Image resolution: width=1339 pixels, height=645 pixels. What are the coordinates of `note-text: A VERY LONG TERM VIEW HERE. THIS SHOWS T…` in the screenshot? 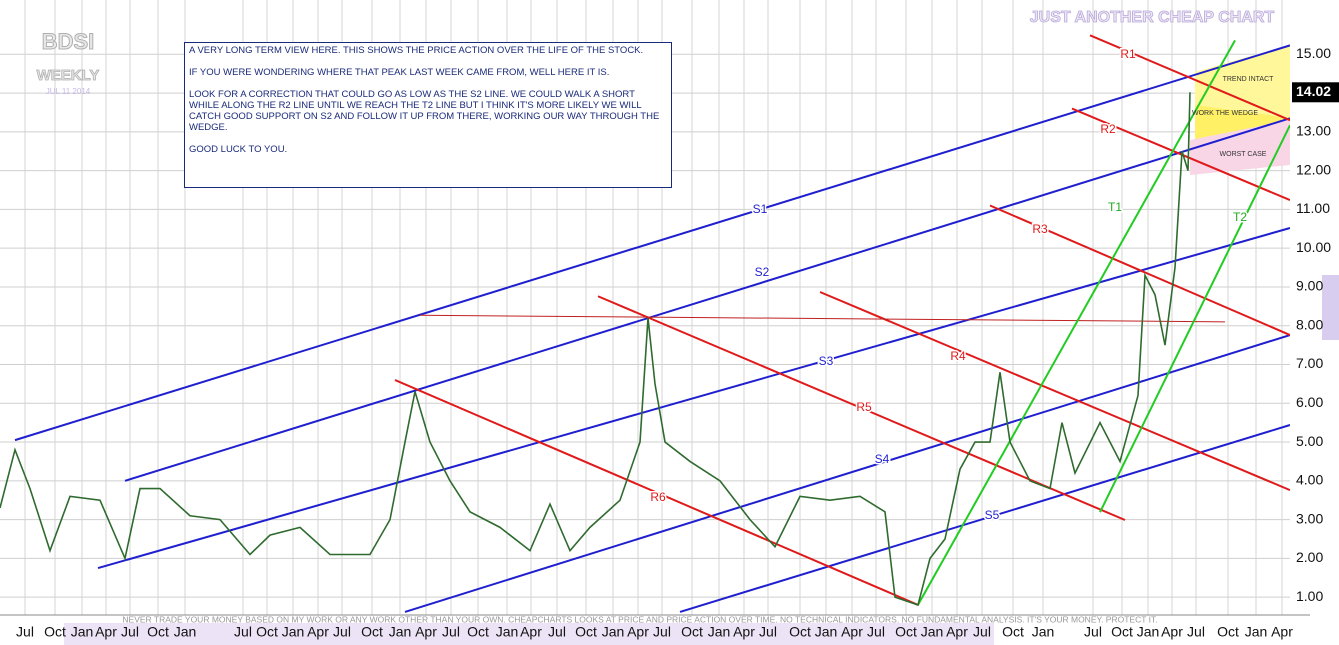 It's located at (416, 50).